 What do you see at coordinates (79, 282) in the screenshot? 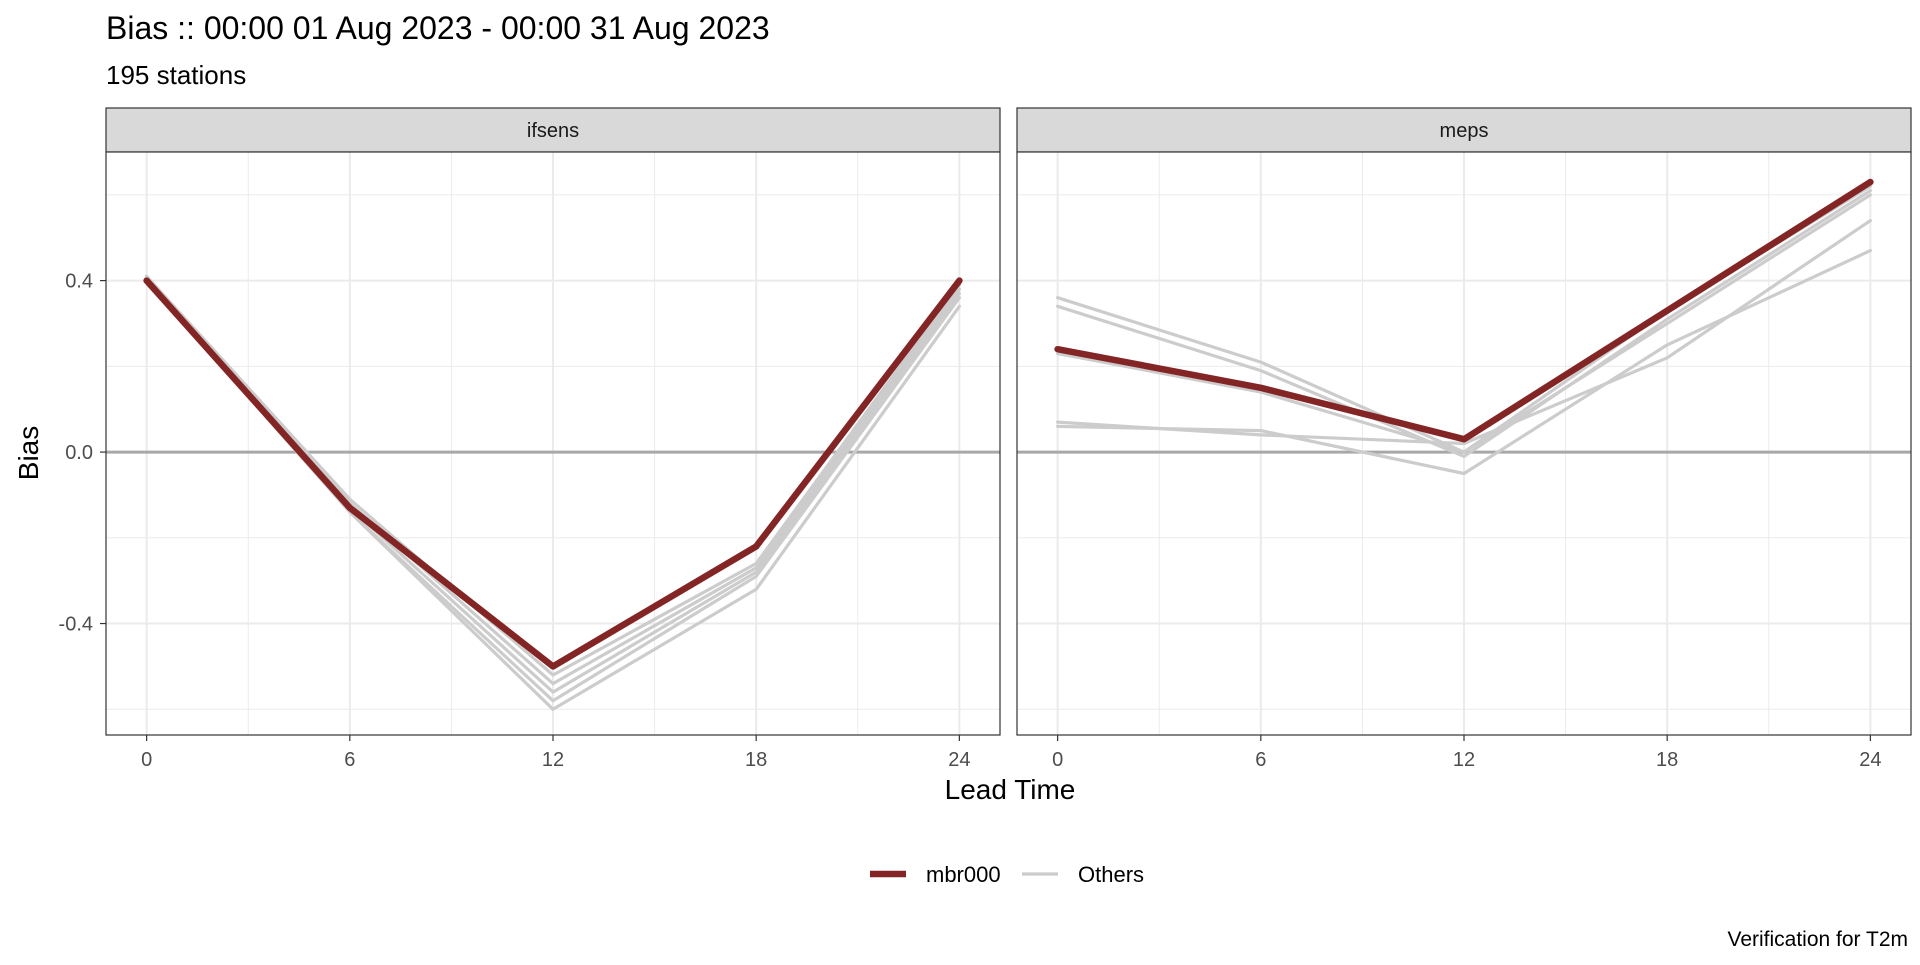
I see `y-tick-label: 0.4` at bounding box center [79, 282].